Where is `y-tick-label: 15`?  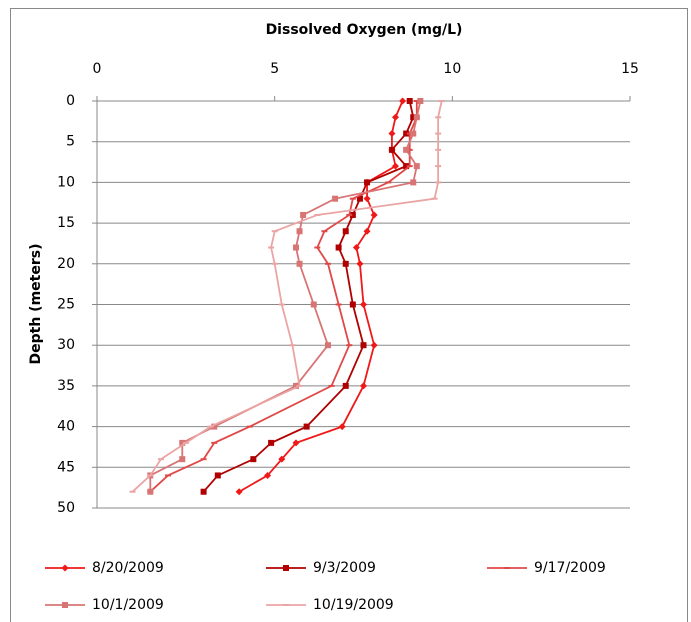 y-tick-label: 15 is located at coordinates (66, 223).